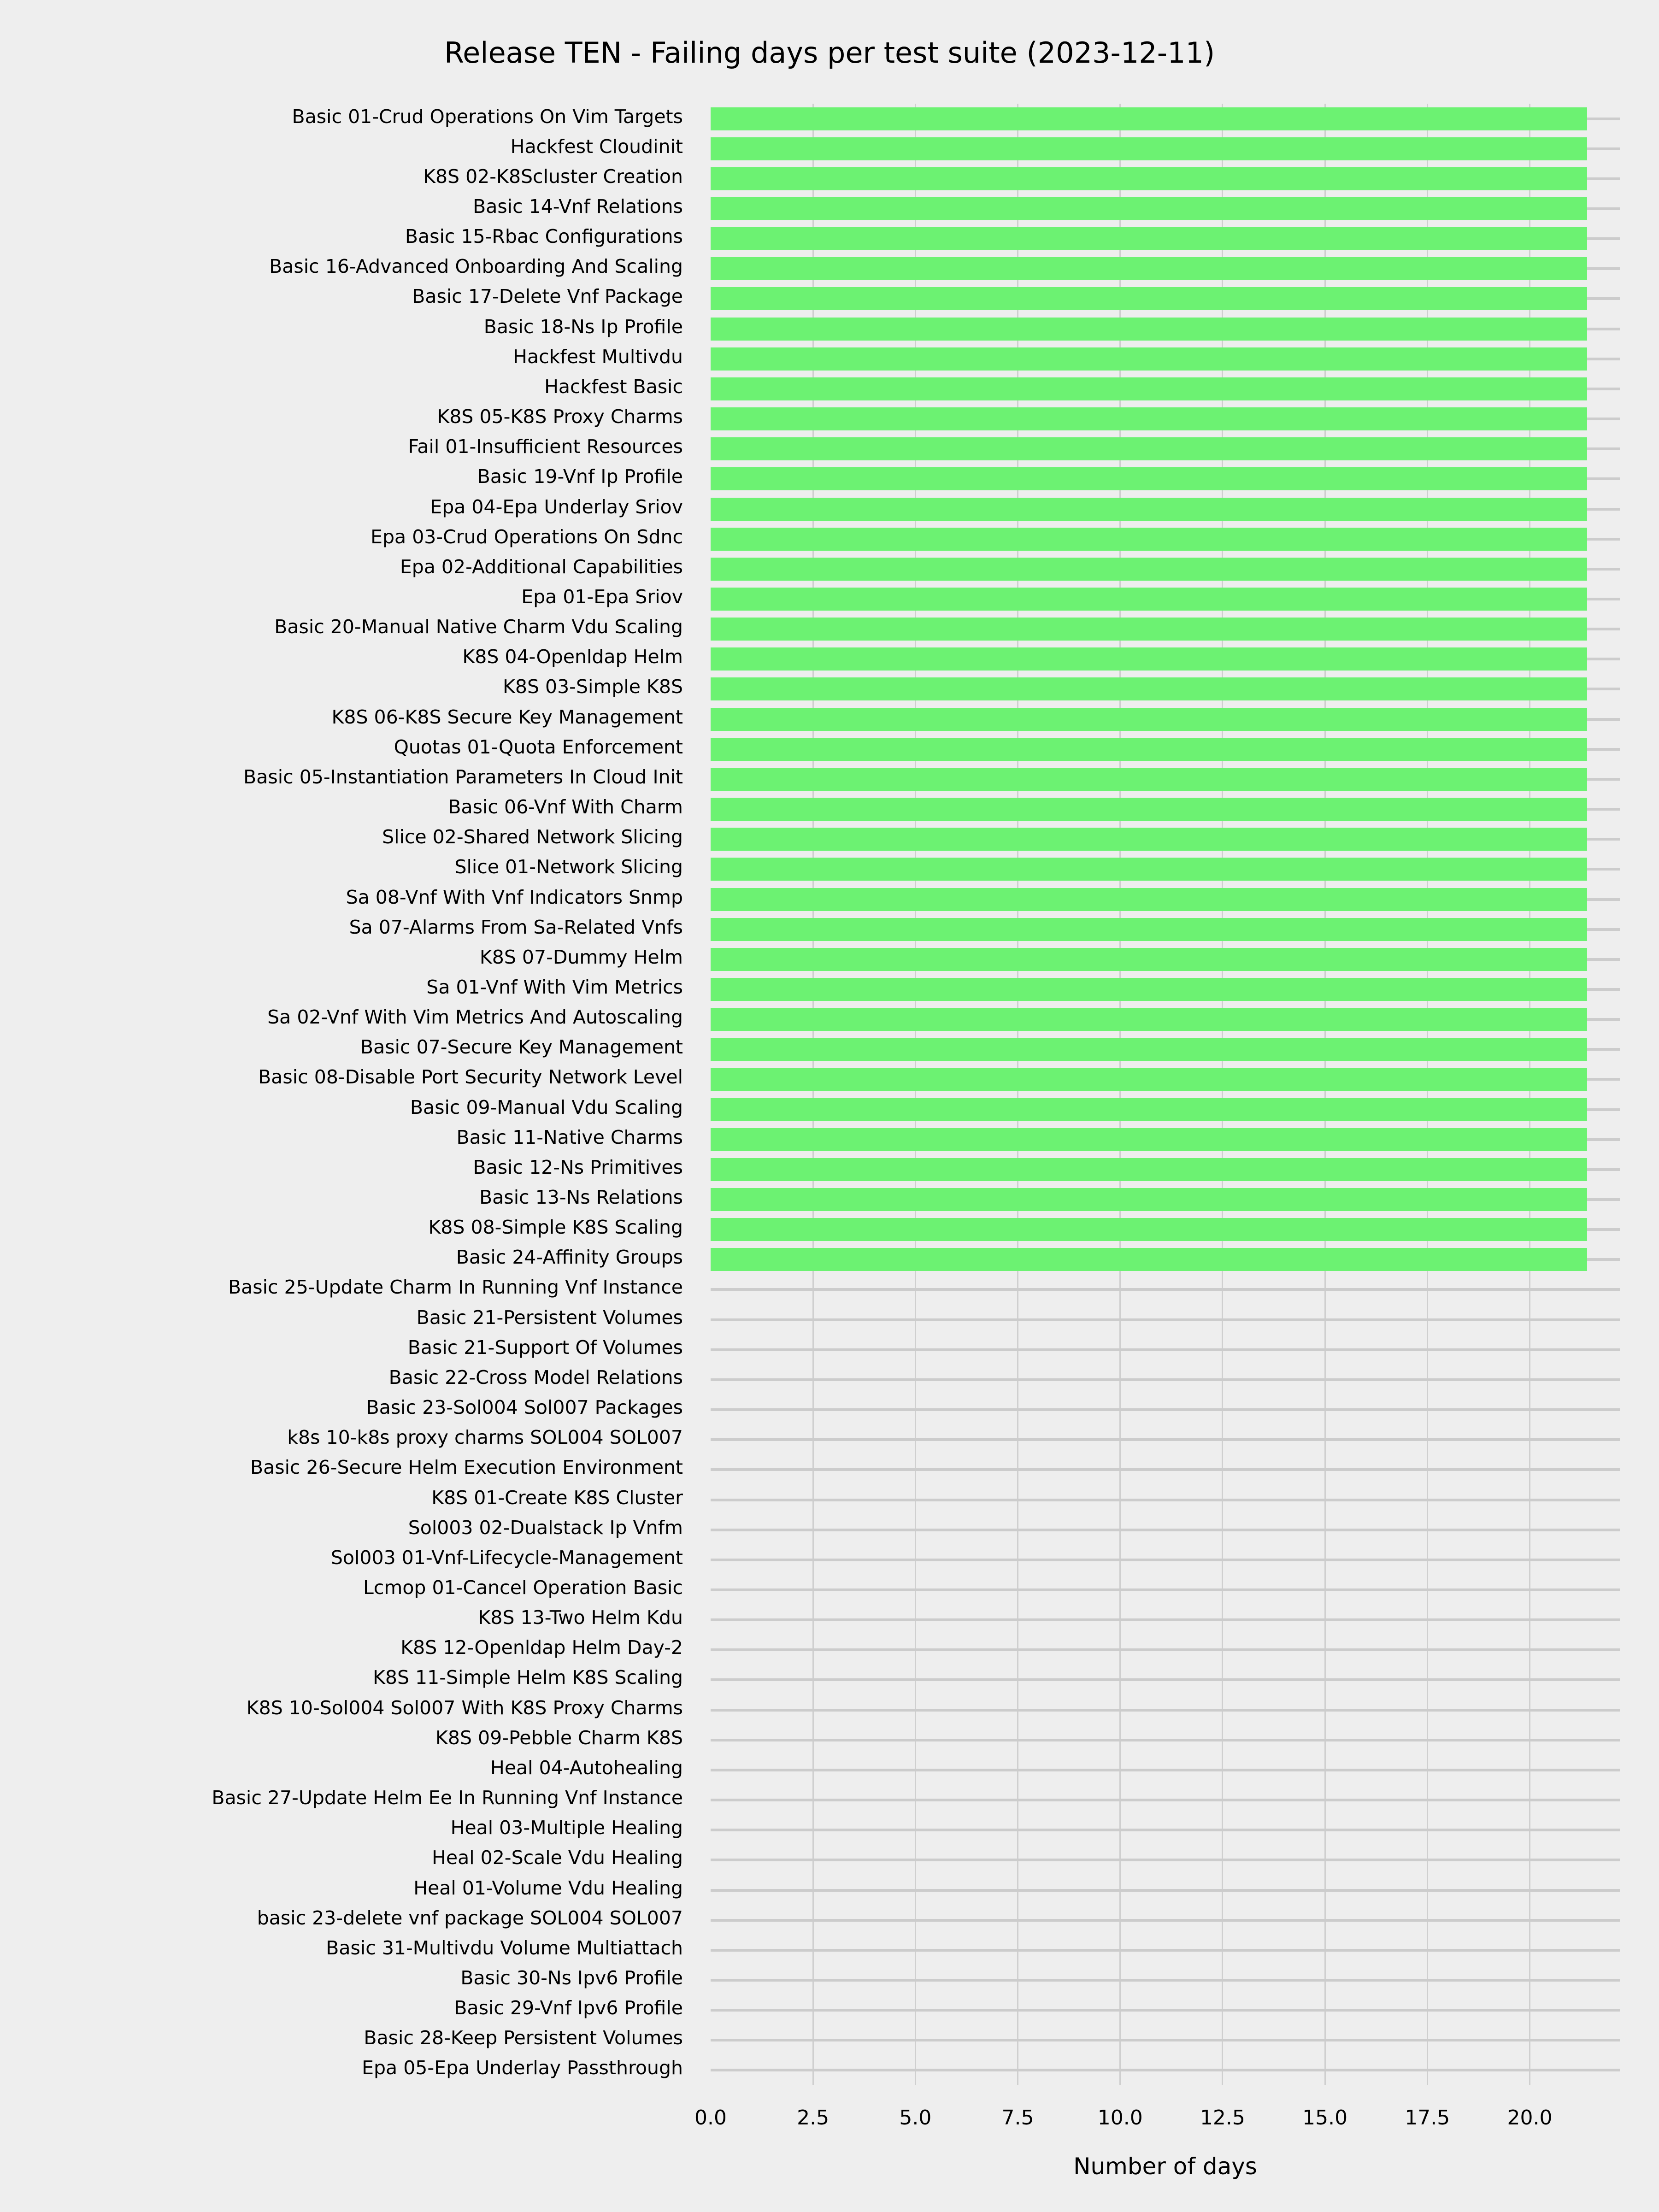  What do you see at coordinates (1530, 2118) in the screenshot?
I see `x-axis-tick-label: 20.0` at bounding box center [1530, 2118].